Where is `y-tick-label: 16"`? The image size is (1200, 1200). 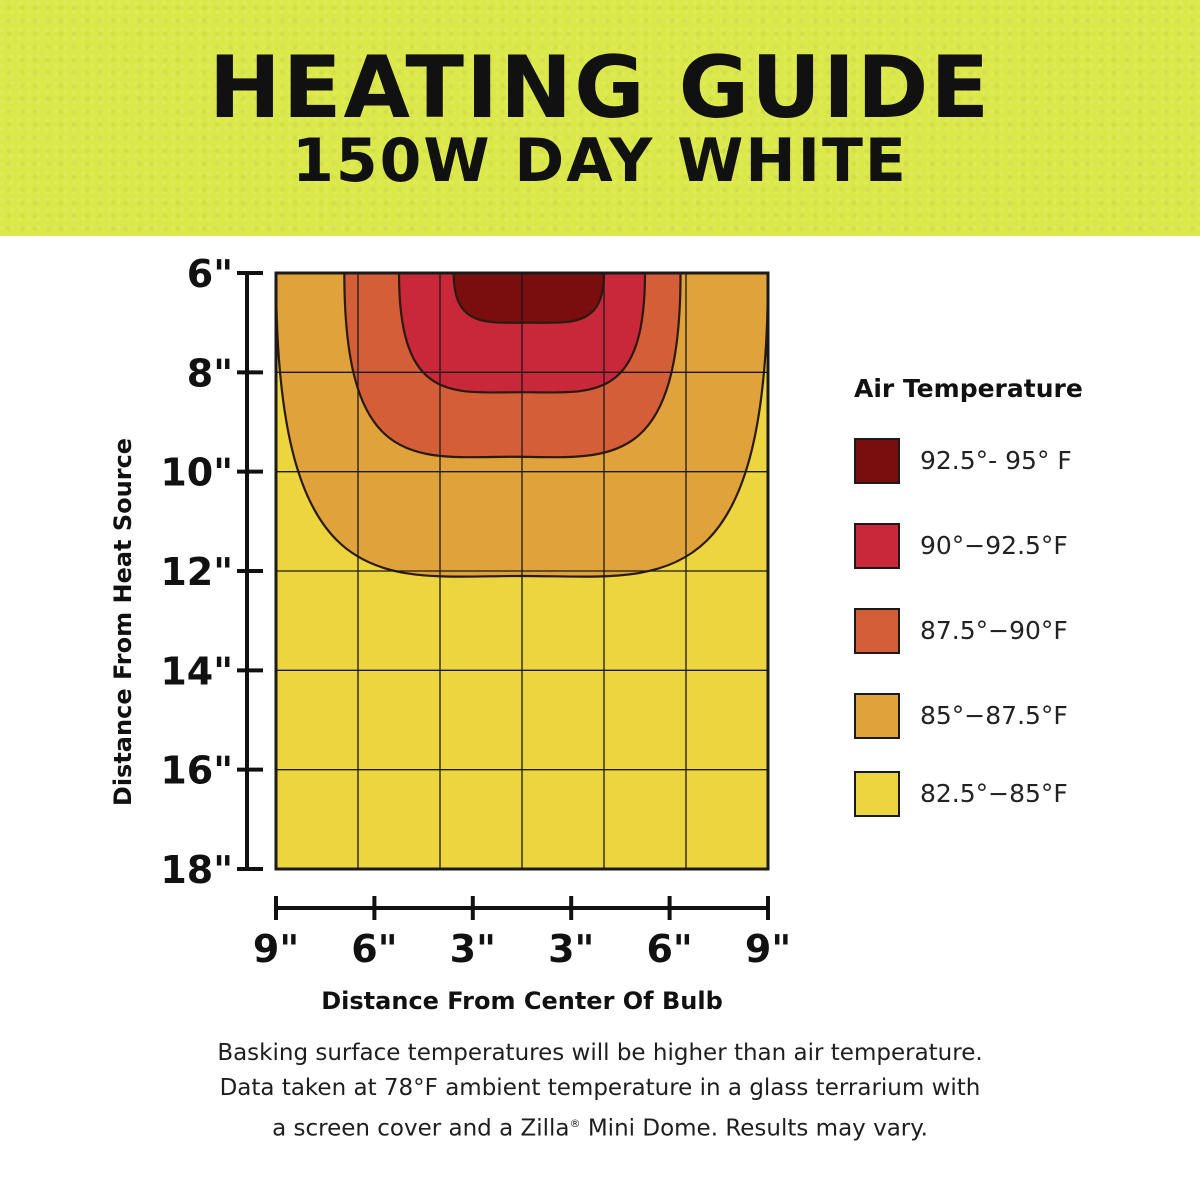
y-tick-label: 16" is located at coordinates (196, 771).